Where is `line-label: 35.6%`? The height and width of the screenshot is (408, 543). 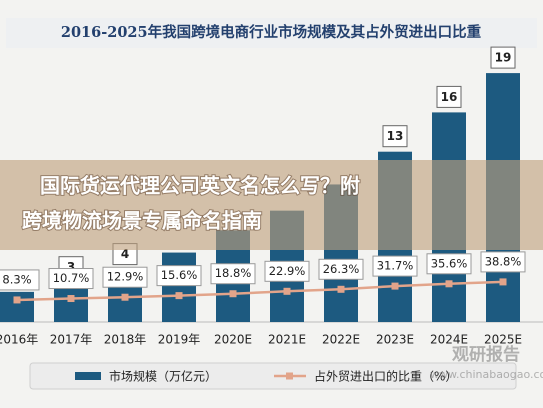 line-label: 35.6% is located at coordinates (449, 263).